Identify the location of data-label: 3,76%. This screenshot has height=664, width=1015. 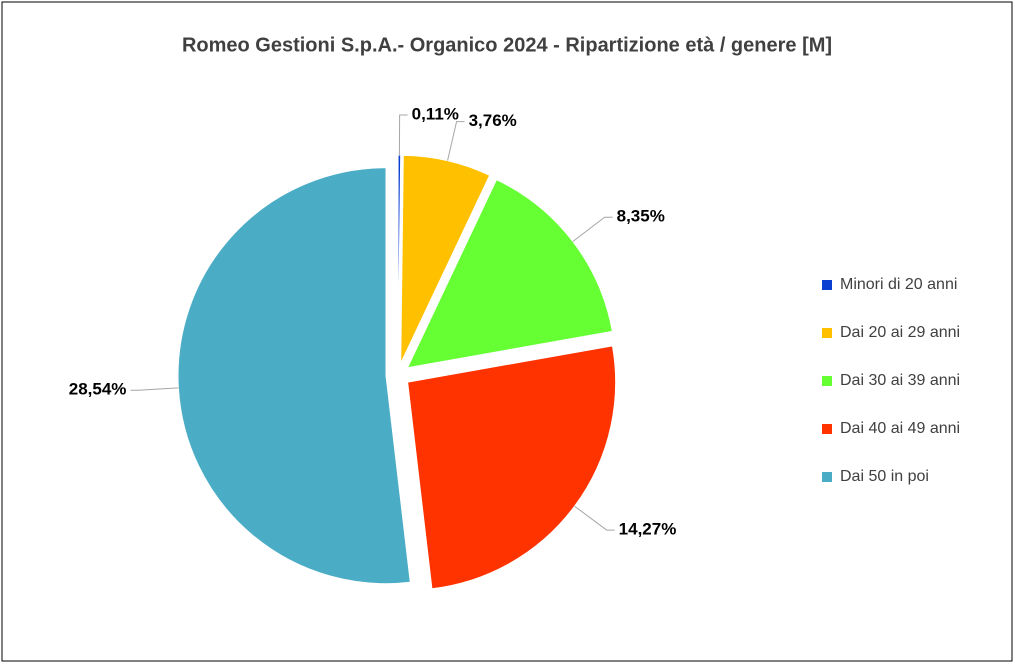
(493, 120).